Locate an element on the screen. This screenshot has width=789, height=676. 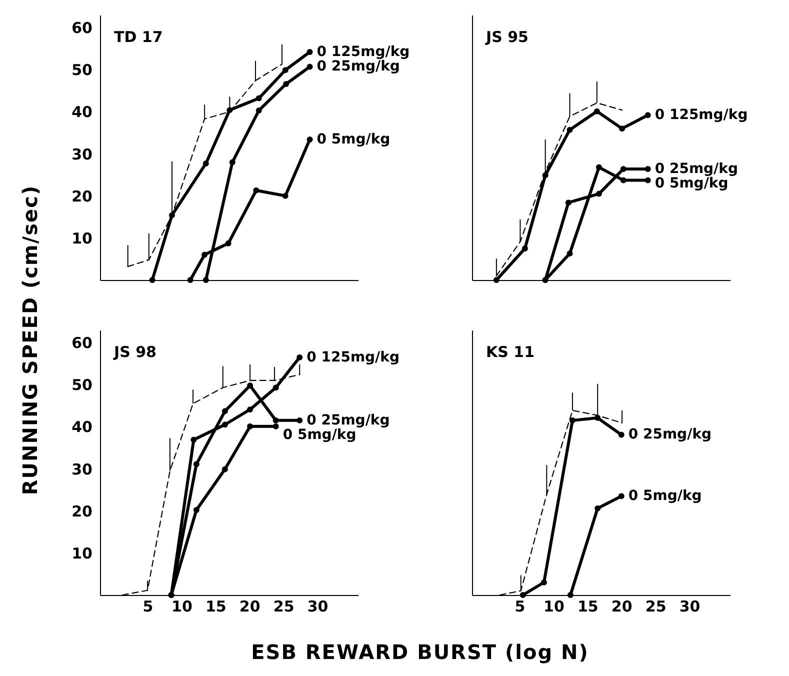
text: JS 98 is located at coordinates (134, 352).